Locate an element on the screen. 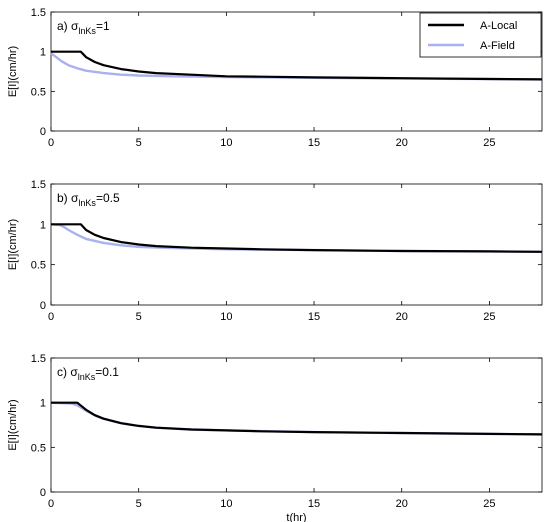 This screenshot has height=522, width=550. annotation-suffix: =0.1 is located at coordinates (107, 372).